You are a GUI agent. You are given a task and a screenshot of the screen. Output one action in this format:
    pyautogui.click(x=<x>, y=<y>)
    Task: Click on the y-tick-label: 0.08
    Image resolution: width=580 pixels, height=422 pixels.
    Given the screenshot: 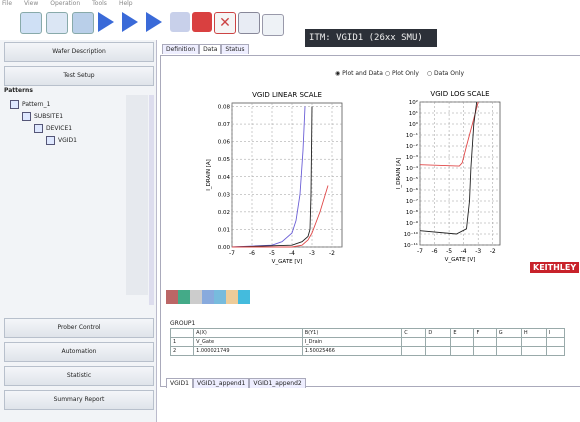 What is the action you would take?
    pyautogui.click(x=224, y=108)
    